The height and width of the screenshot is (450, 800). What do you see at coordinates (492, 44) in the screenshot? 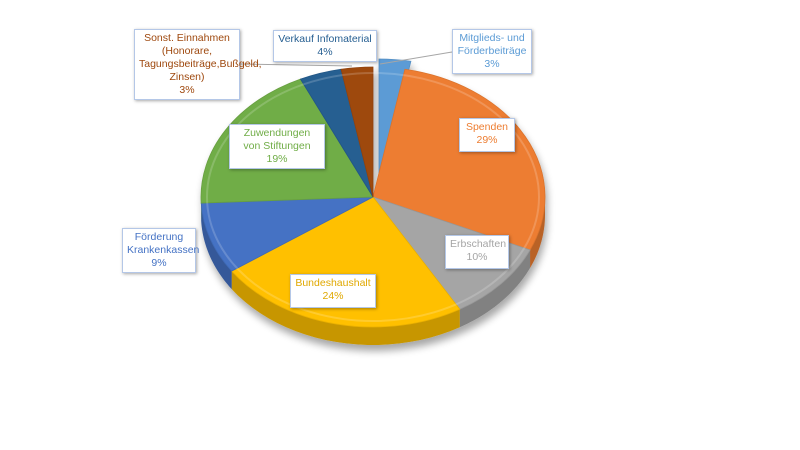
I see `data-label-name: Mitglieds- und Förderbeiträge` at bounding box center [492, 44].